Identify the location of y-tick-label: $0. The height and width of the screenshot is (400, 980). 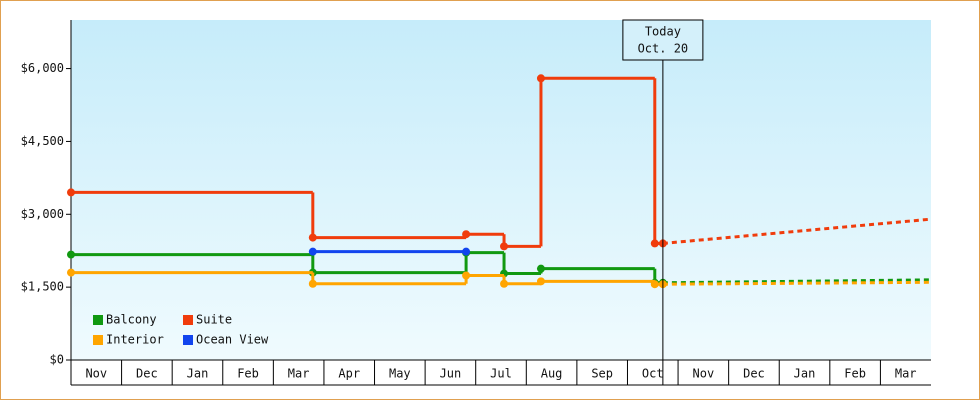
(57, 360).